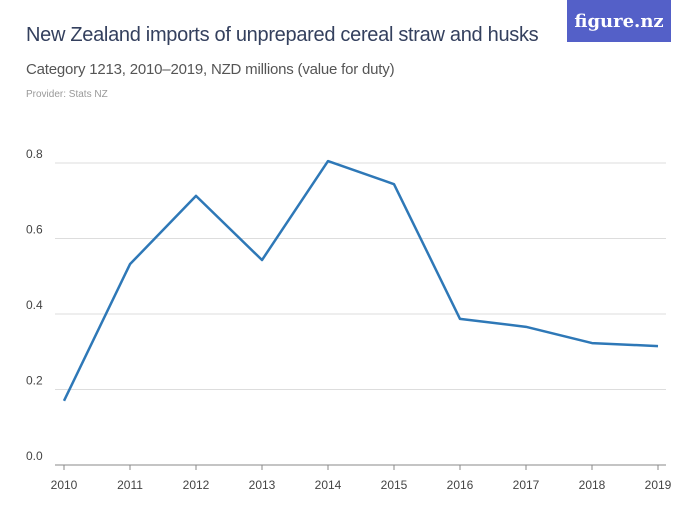 This screenshot has height=525, width=700. I want to click on x-tick-label: 2012, so click(196, 485).